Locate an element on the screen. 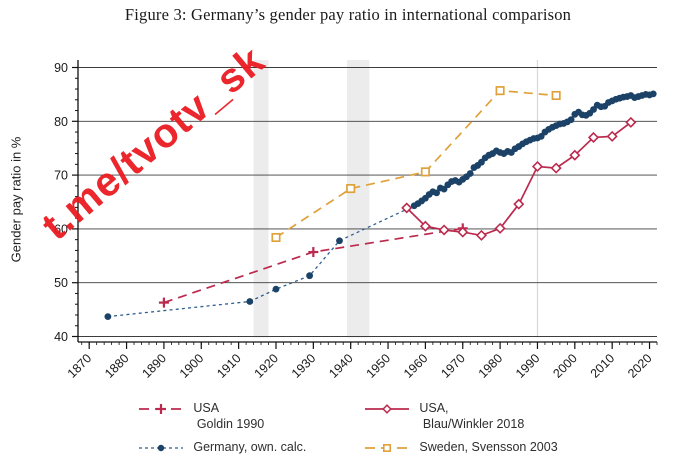 The height and width of the screenshot is (475, 696). legend-label-sweden-svensson: Sweden, Svensson 2003 is located at coordinates (488, 447).